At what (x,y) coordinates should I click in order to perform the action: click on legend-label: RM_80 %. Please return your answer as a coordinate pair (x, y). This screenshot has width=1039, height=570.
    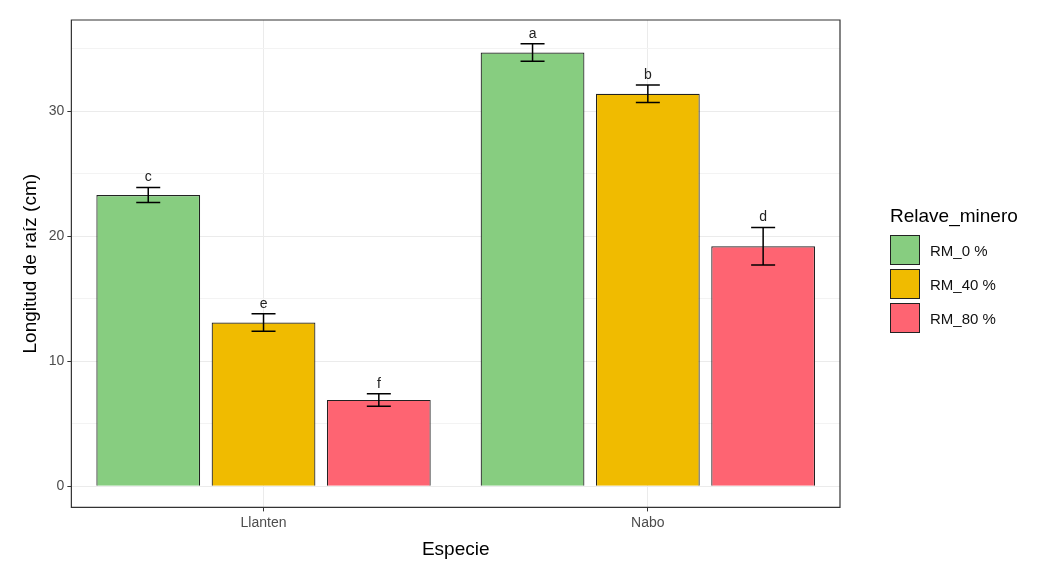
    Looking at the image, I should click on (963, 318).